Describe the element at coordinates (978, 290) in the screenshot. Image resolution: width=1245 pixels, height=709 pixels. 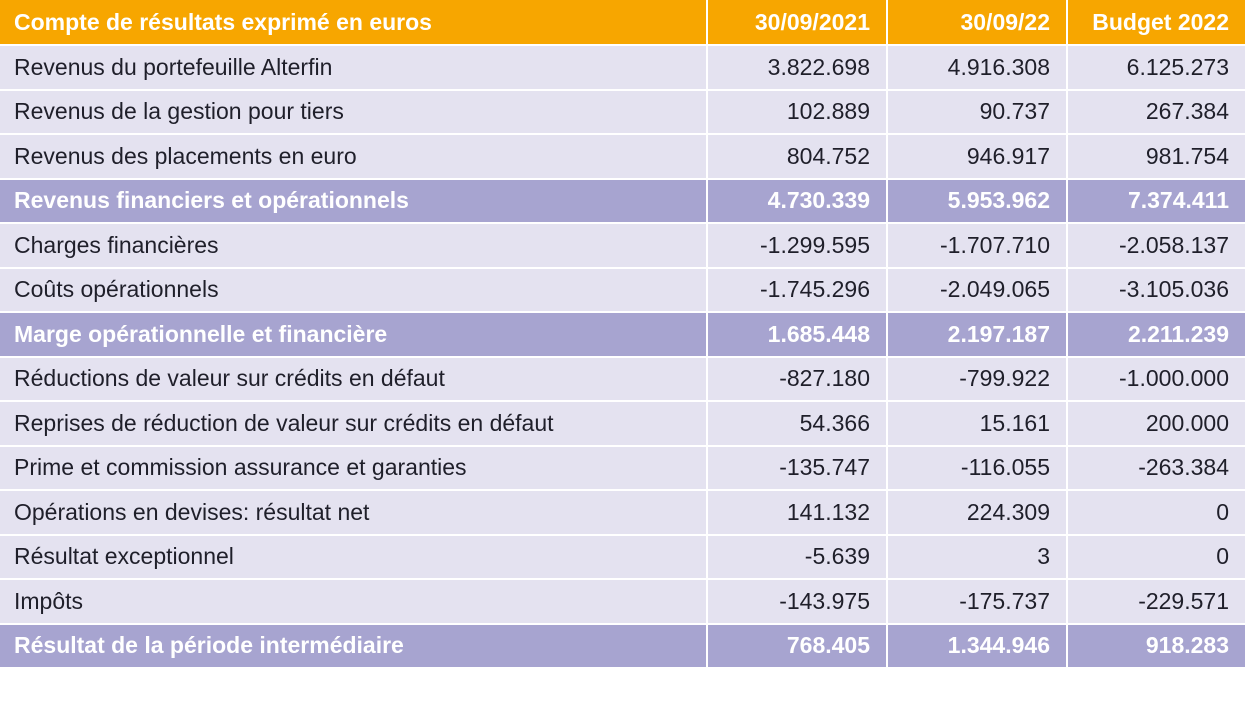
I see `cell-2022: -2.049.065` at that location.